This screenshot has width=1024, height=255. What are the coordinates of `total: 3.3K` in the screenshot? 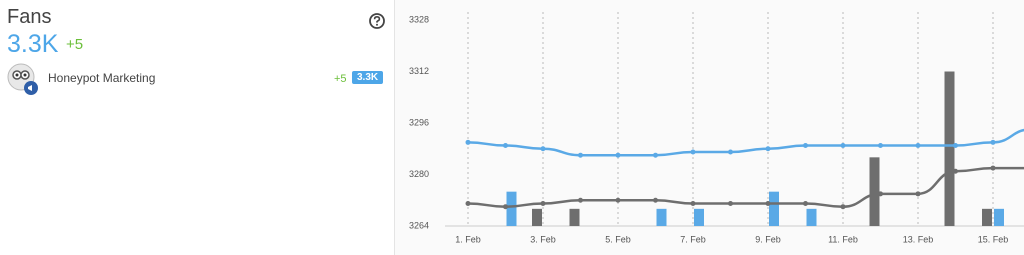 It's located at (33, 44).